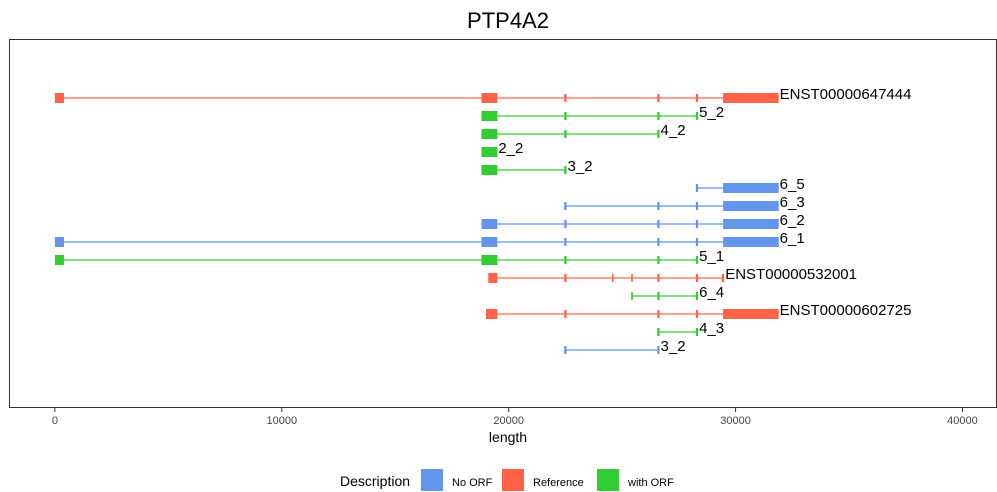  What do you see at coordinates (711, 256) in the screenshot?
I see `transcript-label: 5_1` at bounding box center [711, 256].